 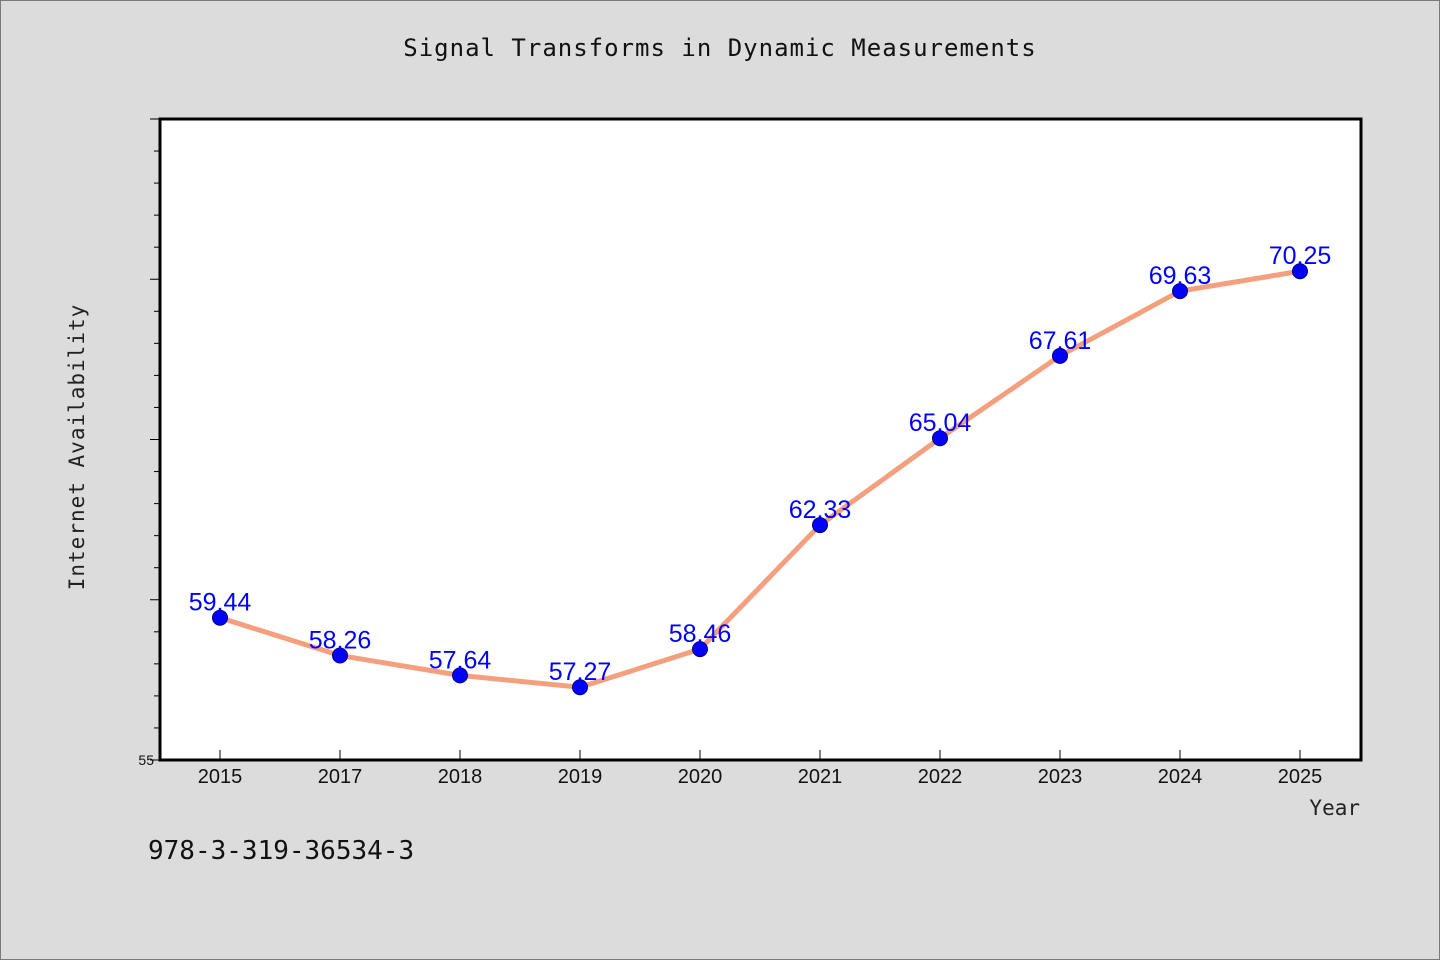 What do you see at coordinates (1300, 777) in the screenshot?
I see `x-tick-label: 2025` at bounding box center [1300, 777].